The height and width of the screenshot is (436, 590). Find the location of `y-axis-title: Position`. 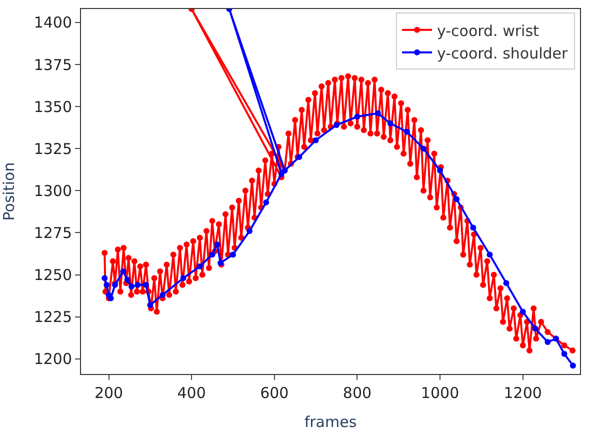

y-axis-title: Position is located at coordinates (9, 191).